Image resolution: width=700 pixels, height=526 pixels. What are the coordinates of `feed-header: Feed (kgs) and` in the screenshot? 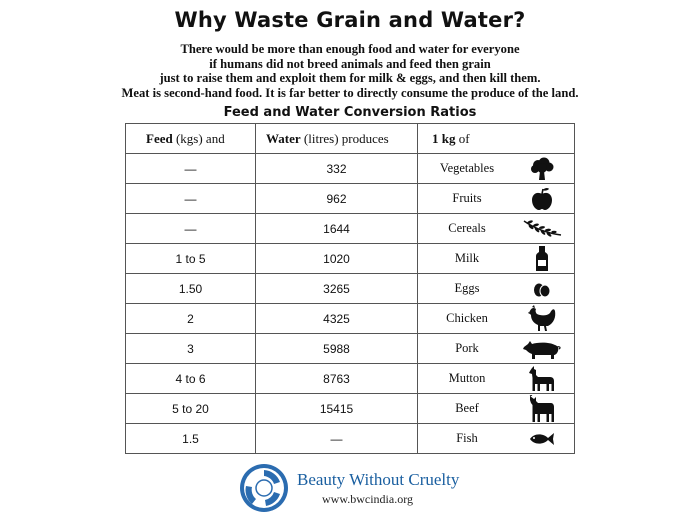 It's located at (190, 138).